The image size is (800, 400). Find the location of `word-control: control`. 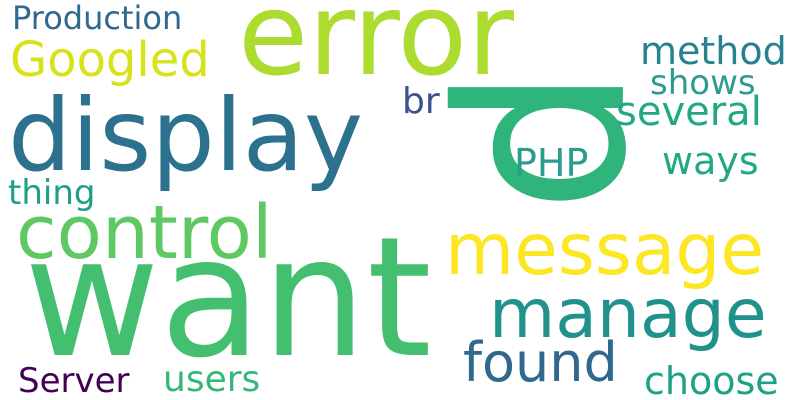

word-control: control is located at coordinates (144, 233).